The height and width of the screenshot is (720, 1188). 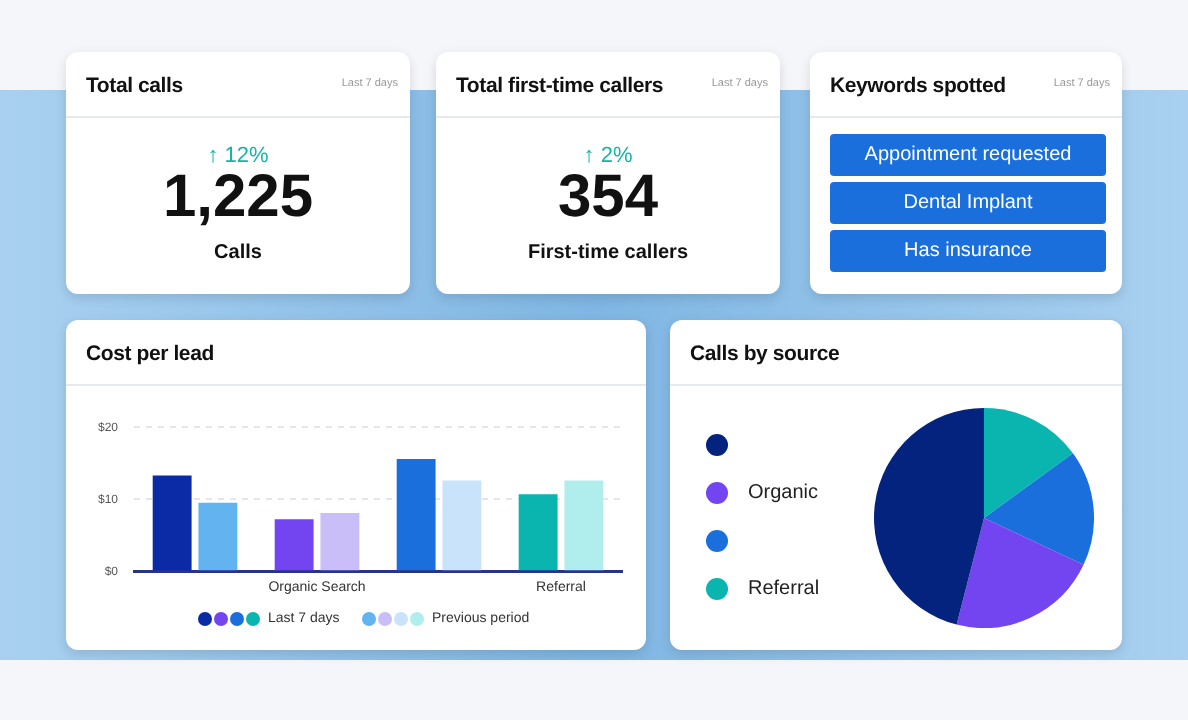 I want to click on chart-title: Calls by source, so click(x=765, y=354).